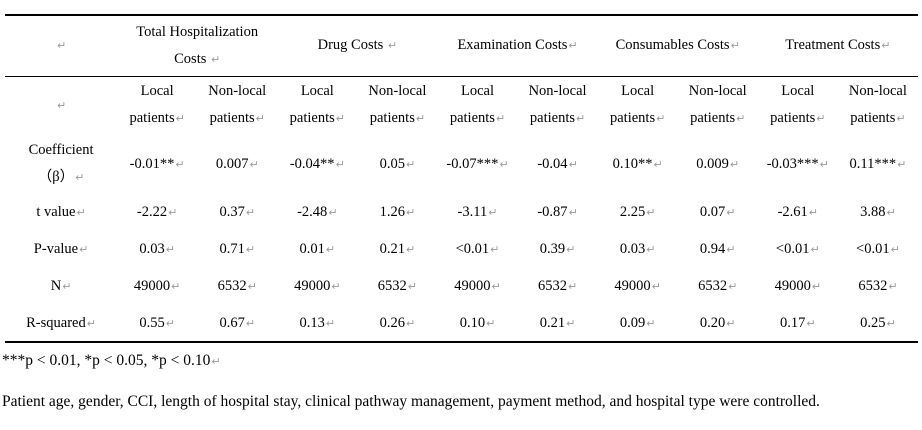 Image resolution: width=922 pixels, height=430 pixels. I want to click on table-cell: 0.07↵, so click(717, 212).